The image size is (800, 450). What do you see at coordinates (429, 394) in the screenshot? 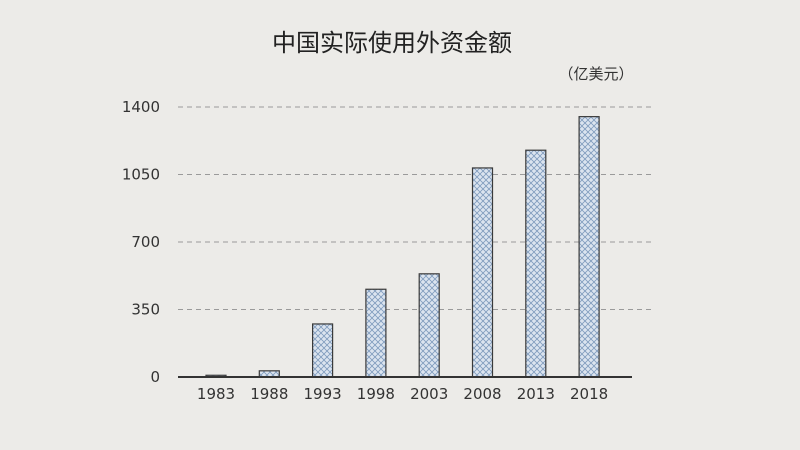
I see `x-tick-label: 2003` at bounding box center [429, 394].